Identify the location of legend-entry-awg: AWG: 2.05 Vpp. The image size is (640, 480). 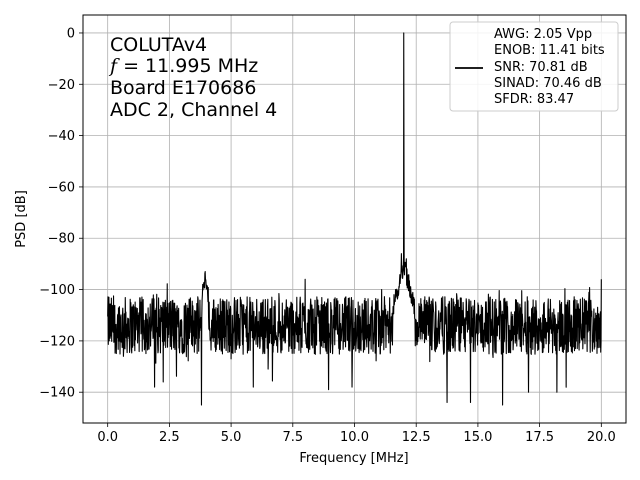
(543, 34).